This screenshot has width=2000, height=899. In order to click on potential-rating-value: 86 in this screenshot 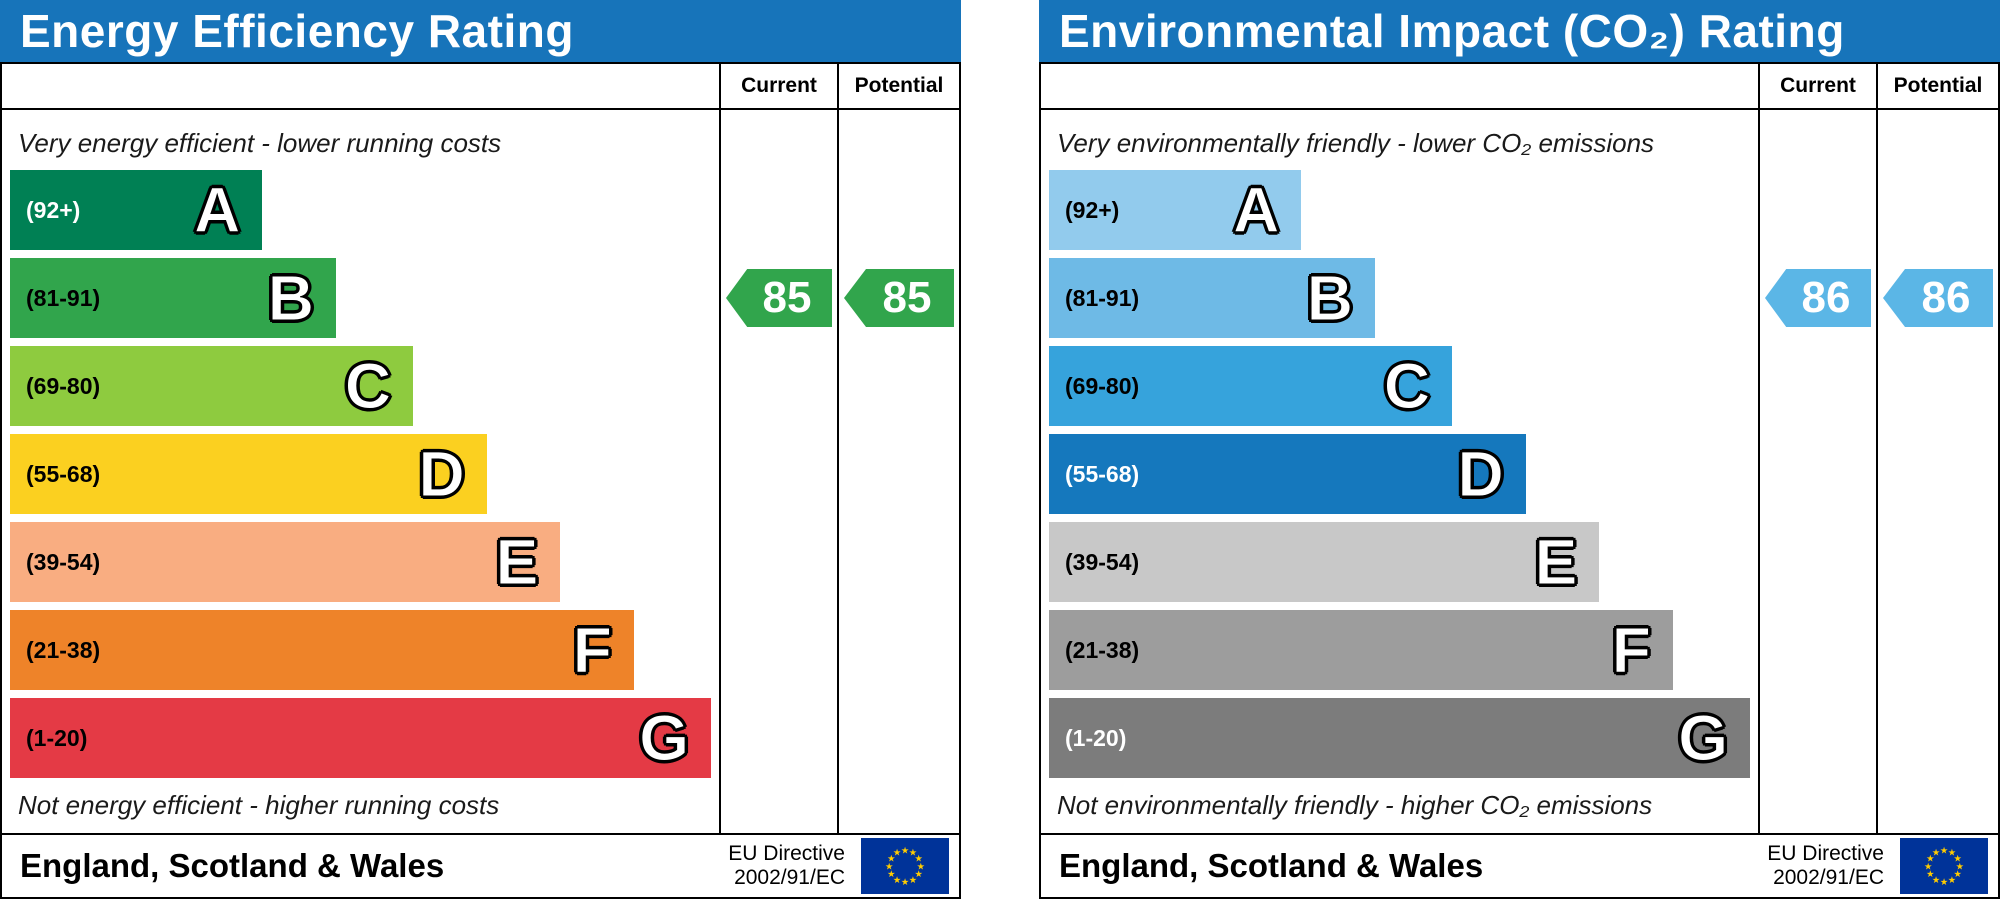, I will do `click(1946, 297)`.